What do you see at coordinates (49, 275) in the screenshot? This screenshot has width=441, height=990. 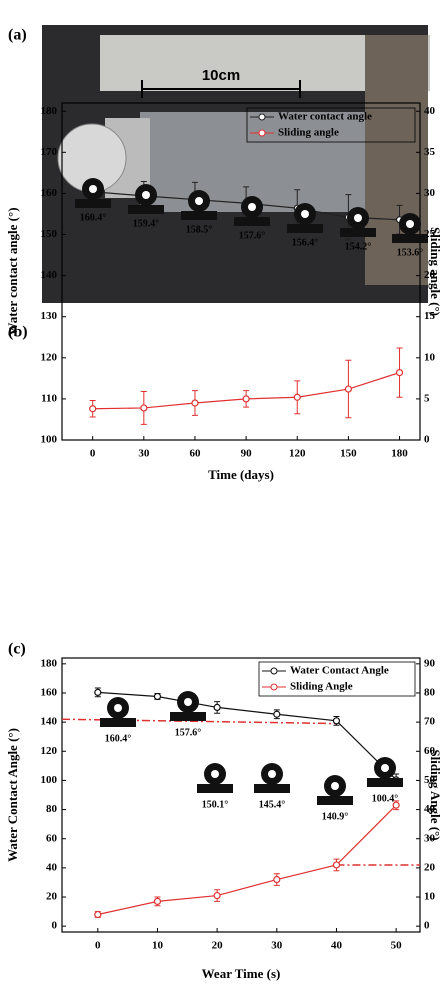 I see `y-tick-label: 140` at bounding box center [49, 275].